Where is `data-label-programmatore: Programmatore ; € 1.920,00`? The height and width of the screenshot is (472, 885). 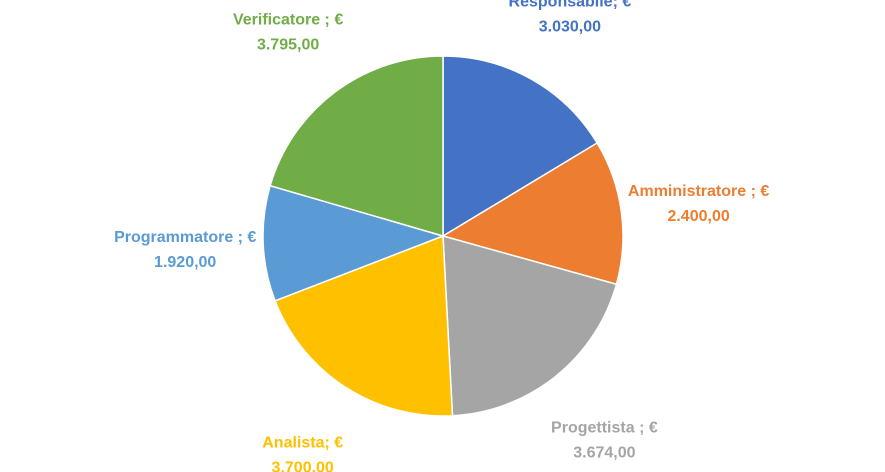
data-label-programmatore: Programmatore ; € 1.920,00 is located at coordinates (185, 250).